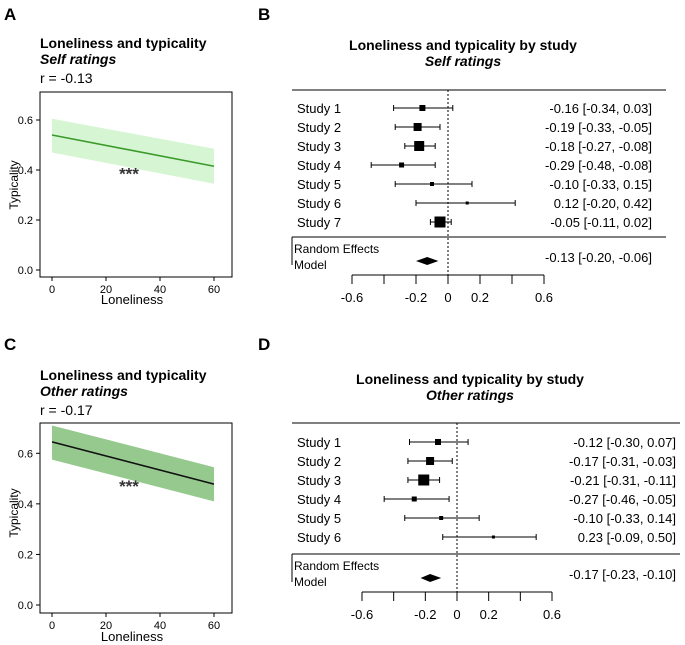 This screenshot has width=685, height=645. What do you see at coordinates (470, 395) in the screenshot?
I see `panel-d-subtitle: Other ratings` at bounding box center [470, 395].